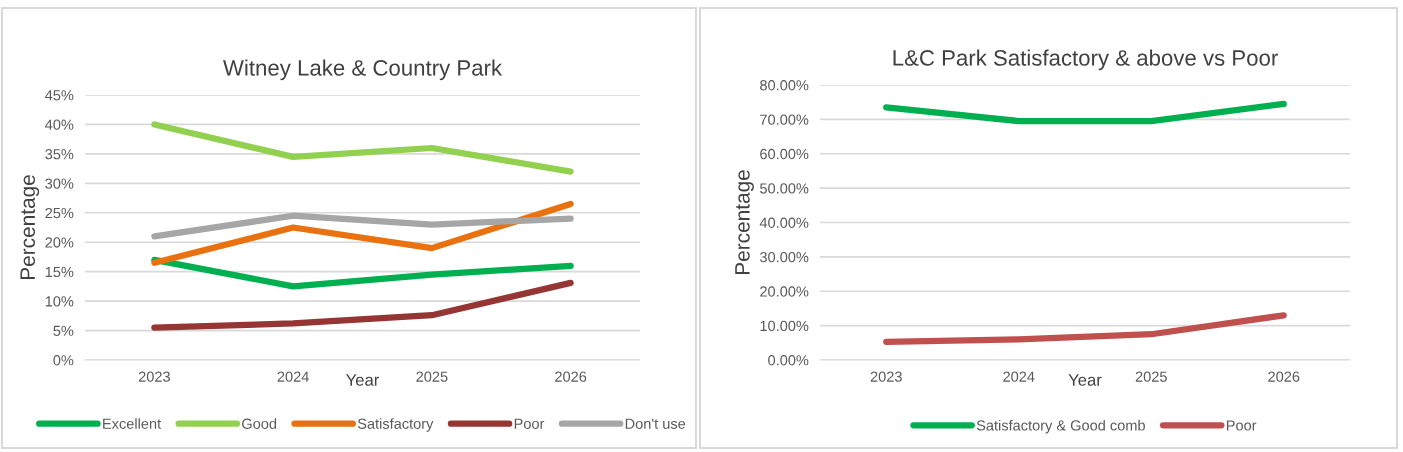 The width and height of the screenshot is (1403, 452). Describe the element at coordinates (655, 423) in the screenshot. I see `legend-label: Don't use` at that location.